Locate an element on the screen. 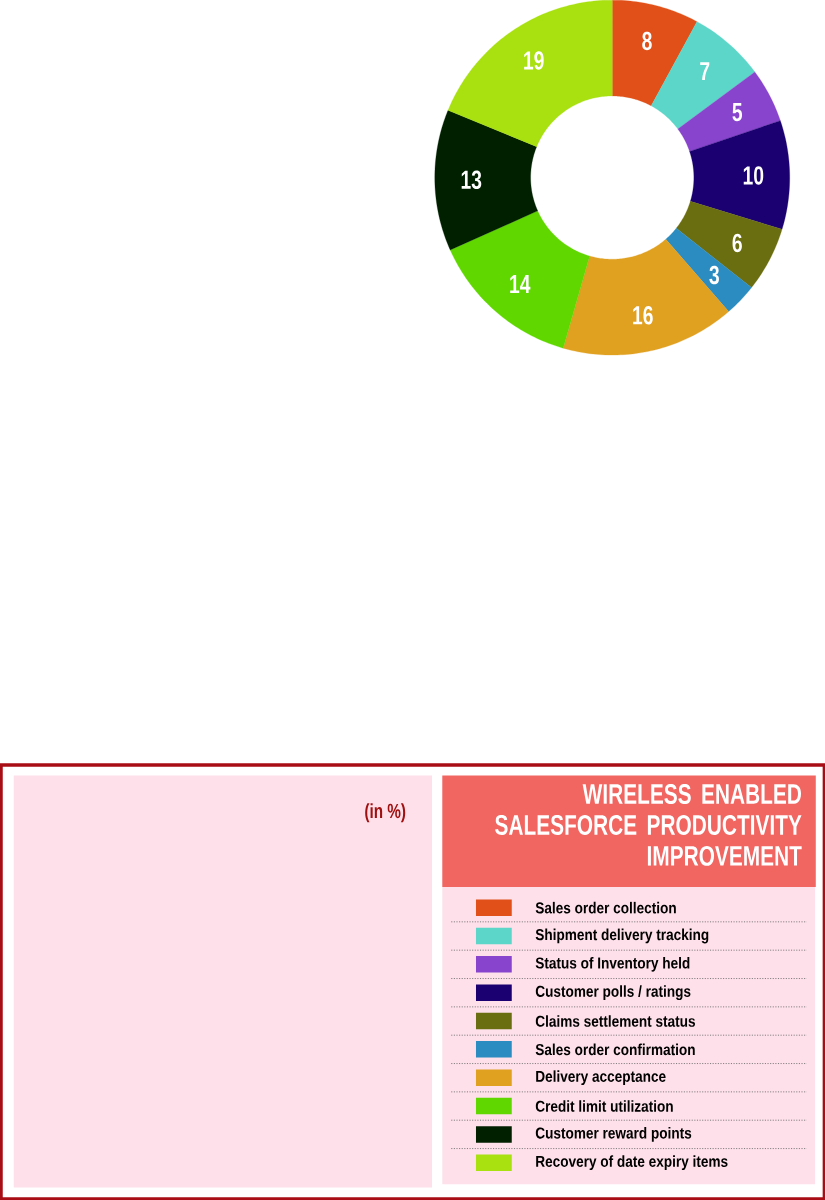  data-label: 3 is located at coordinates (714, 275).